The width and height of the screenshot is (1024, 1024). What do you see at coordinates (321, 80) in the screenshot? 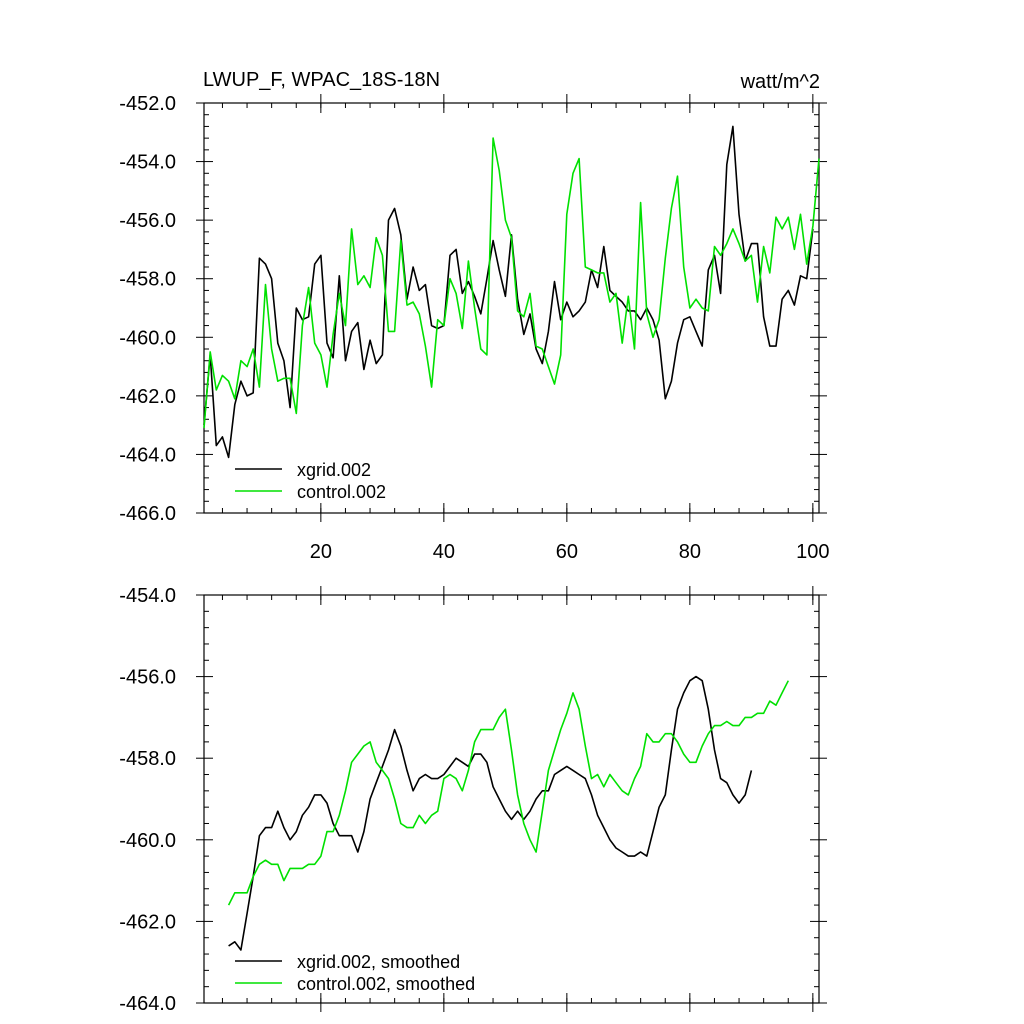
I see `chart-title: LWUP_F, WPAC_18S-18N` at bounding box center [321, 80].